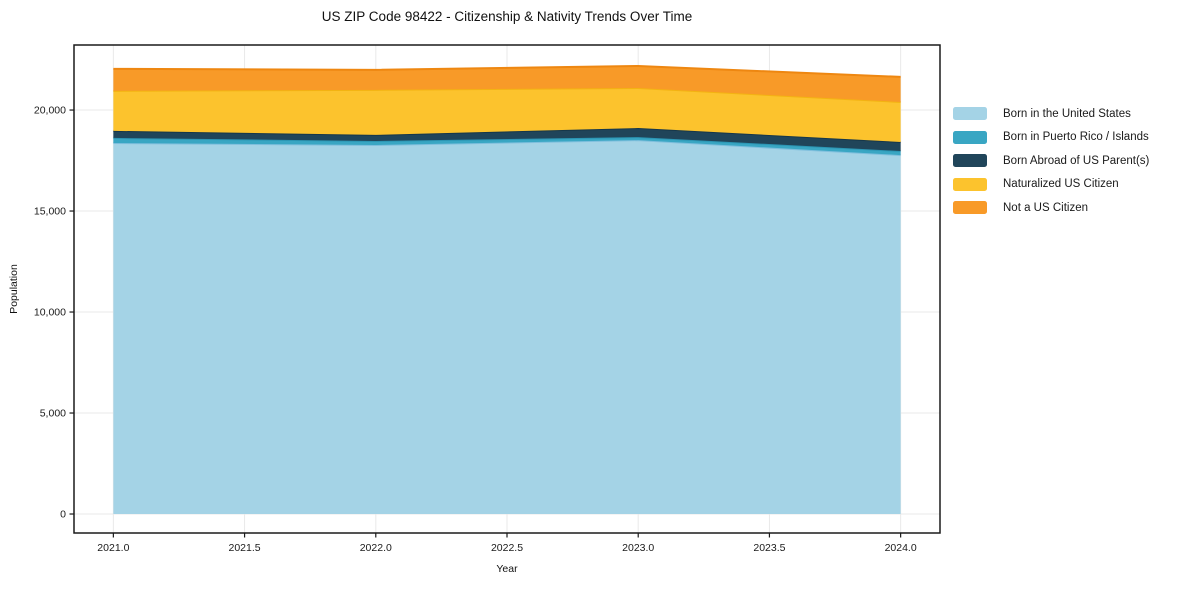 This screenshot has width=1189, height=590. Describe the element at coordinates (1076, 160) in the screenshot. I see `legend-label: Born Abroad of US Parent(s)` at that location.